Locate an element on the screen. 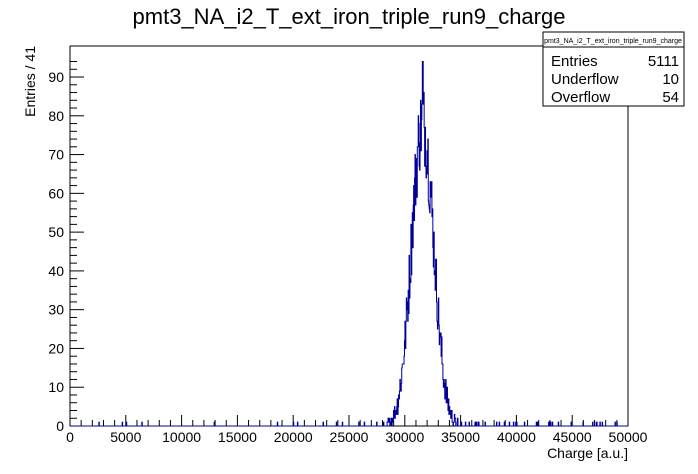 The width and height of the screenshot is (698, 474). x-tick-label: 10000 is located at coordinates (181, 437).